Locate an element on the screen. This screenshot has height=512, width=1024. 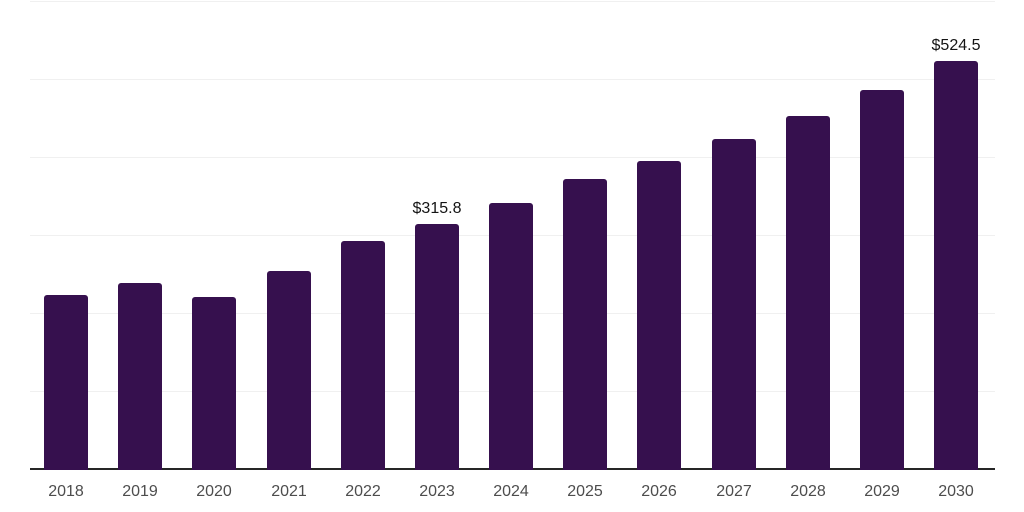
bar-2023 is located at coordinates (437, 347).